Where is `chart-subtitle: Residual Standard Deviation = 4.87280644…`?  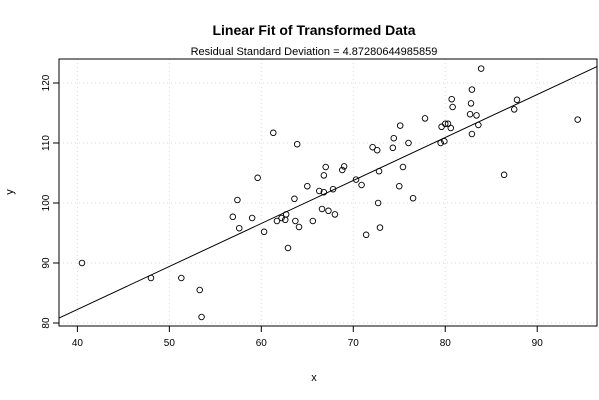
chart-subtitle: Residual Standard Deviation = 4.87280644… is located at coordinates (314, 52).